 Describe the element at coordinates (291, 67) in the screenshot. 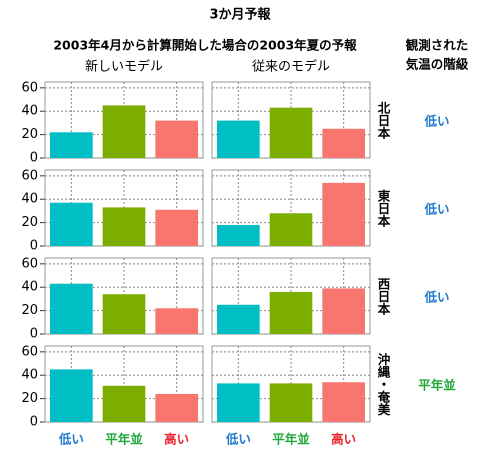

I see `model-label: 従来のモデル` at that location.